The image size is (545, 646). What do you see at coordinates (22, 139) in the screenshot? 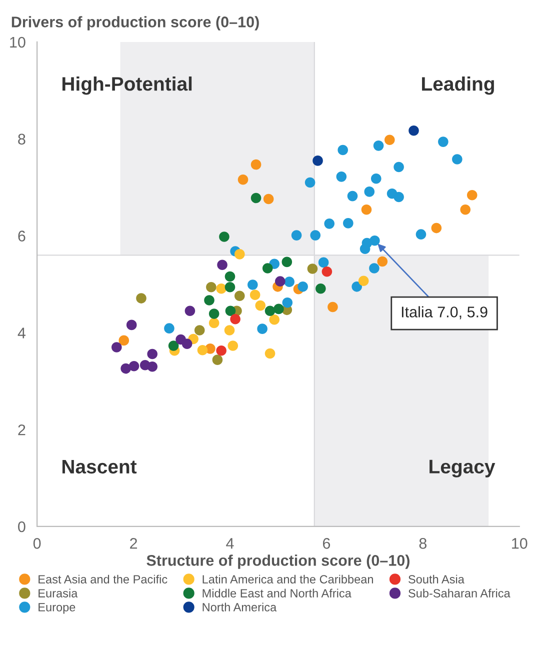
I see `y-tick-label: 8` at bounding box center [22, 139].